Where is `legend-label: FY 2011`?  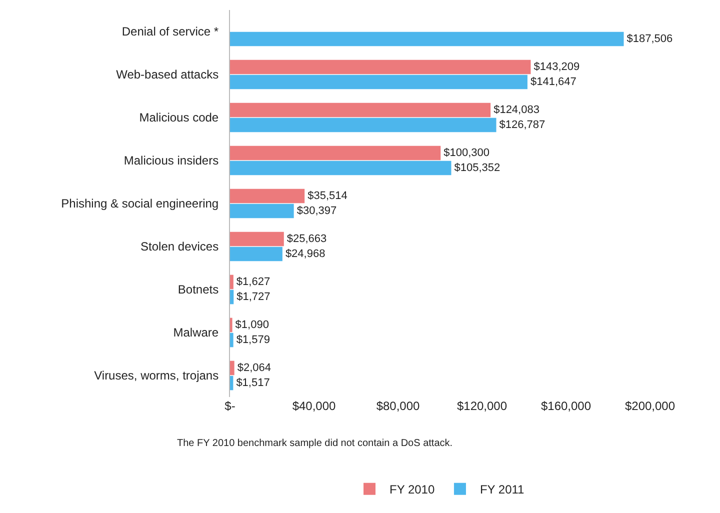 legend-label: FY 2011 is located at coordinates (502, 489).